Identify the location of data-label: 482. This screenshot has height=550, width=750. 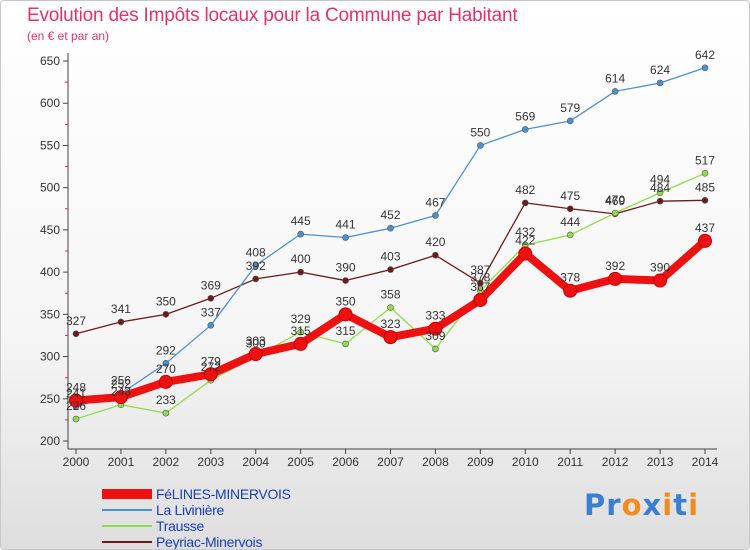
(525, 190).